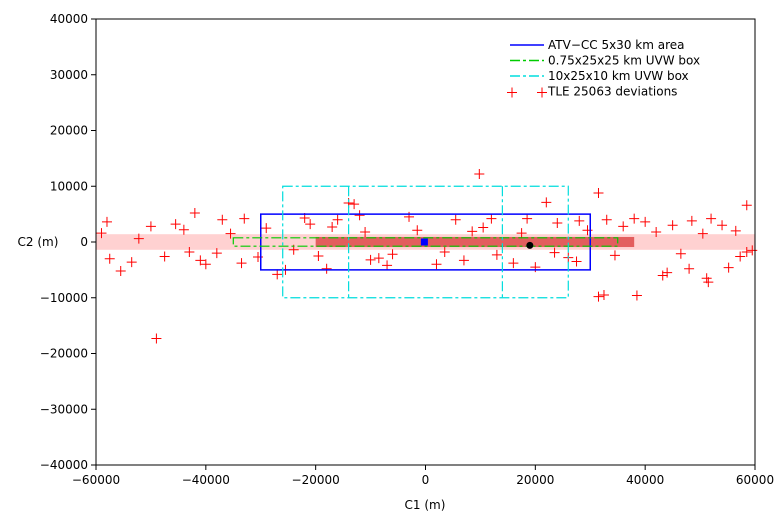 The height and width of the screenshot is (528, 777). What do you see at coordinates (475, 242) in the screenshot?
I see `deviation-core` at bounding box center [475, 242].